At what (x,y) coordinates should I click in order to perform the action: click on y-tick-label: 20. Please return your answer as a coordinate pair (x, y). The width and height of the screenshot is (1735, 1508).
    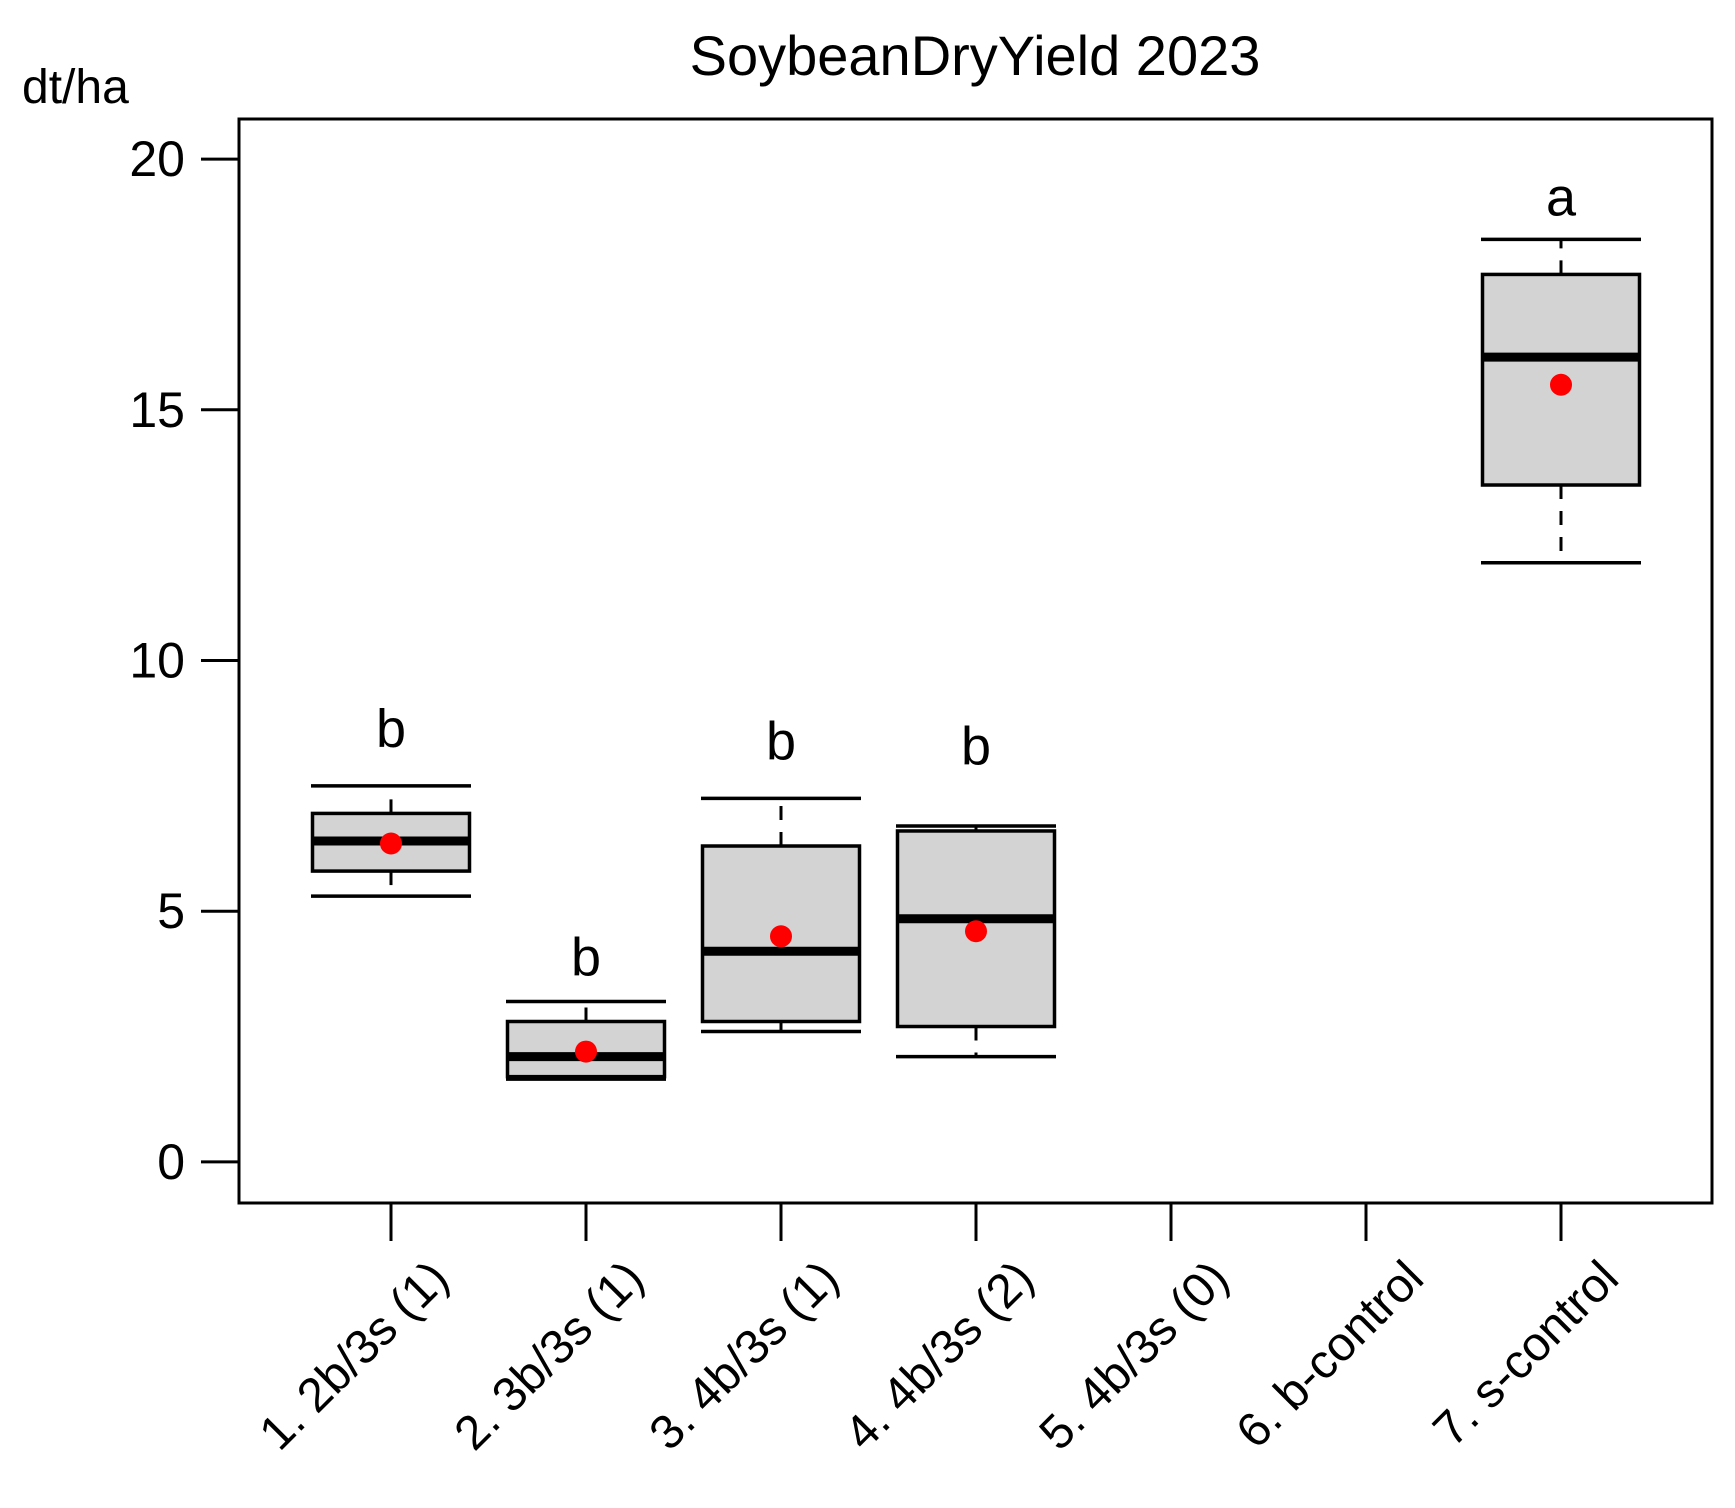
    Looking at the image, I should click on (157, 159).